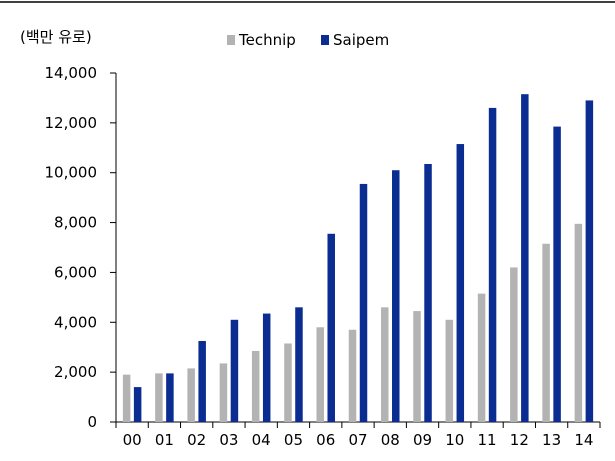 Image resolution: width=615 pixels, height=461 pixels. I want to click on y-tick-label: 12,000, so click(71, 123).